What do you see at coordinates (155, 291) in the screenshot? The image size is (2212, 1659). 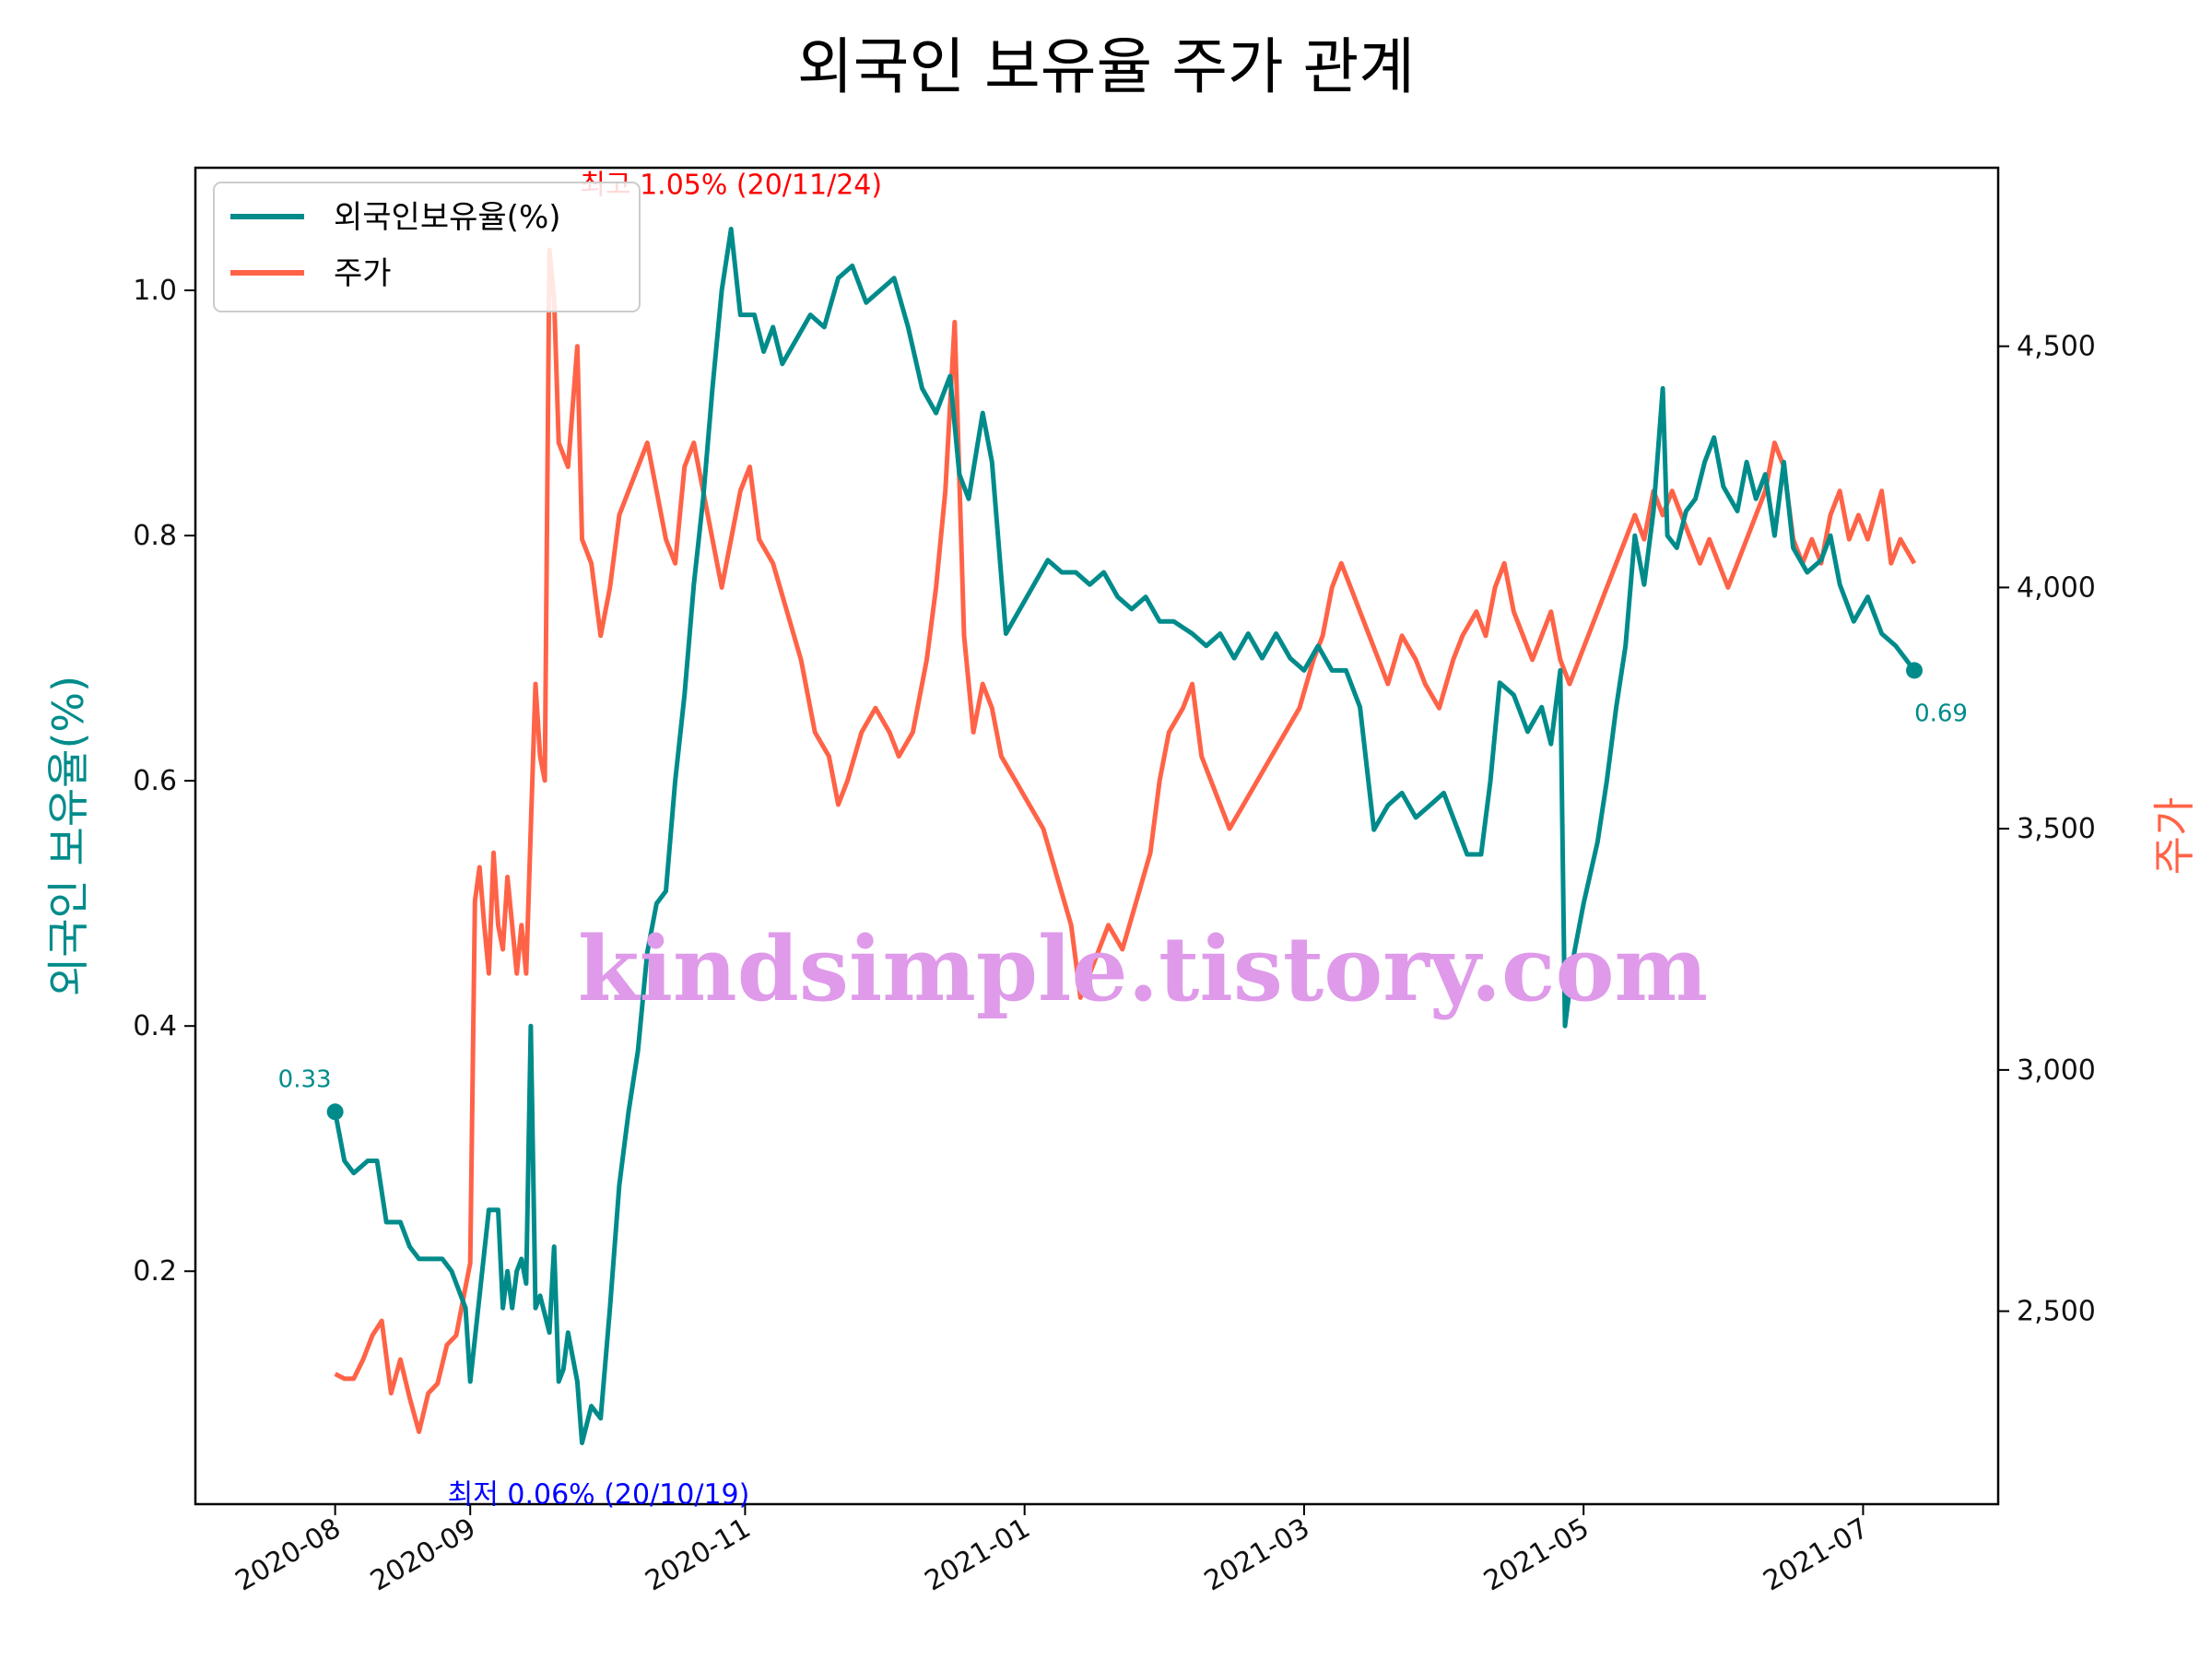 I see `left-y-tick-label: 1.0` at bounding box center [155, 291].